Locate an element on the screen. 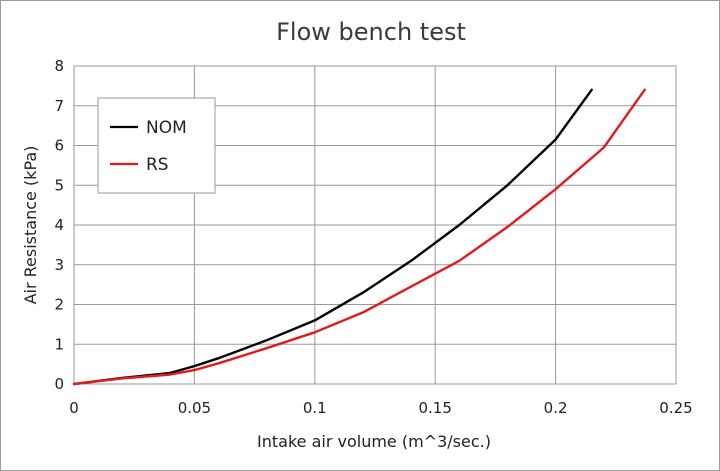 This screenshot has width=720, height=471. y-tick-label: 4 is located at coordinates (59, 225).